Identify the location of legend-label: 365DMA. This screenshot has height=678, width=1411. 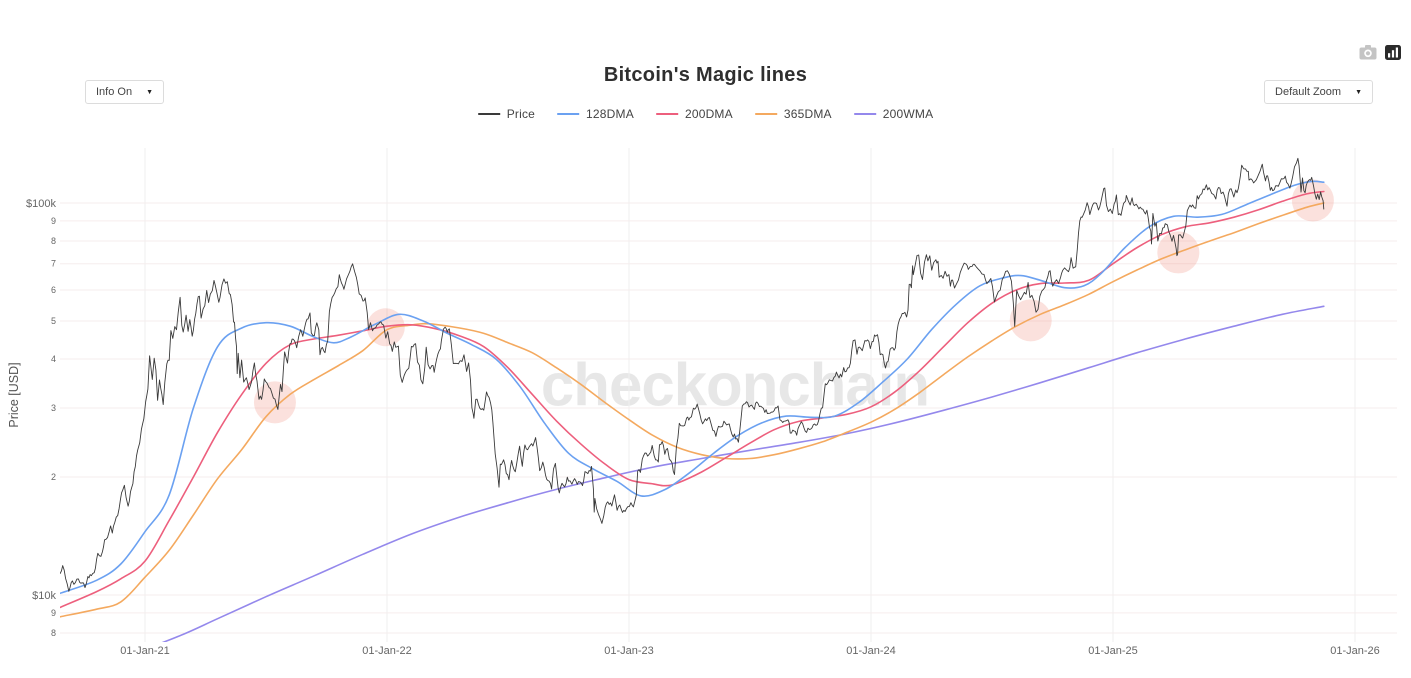
(807, 114).